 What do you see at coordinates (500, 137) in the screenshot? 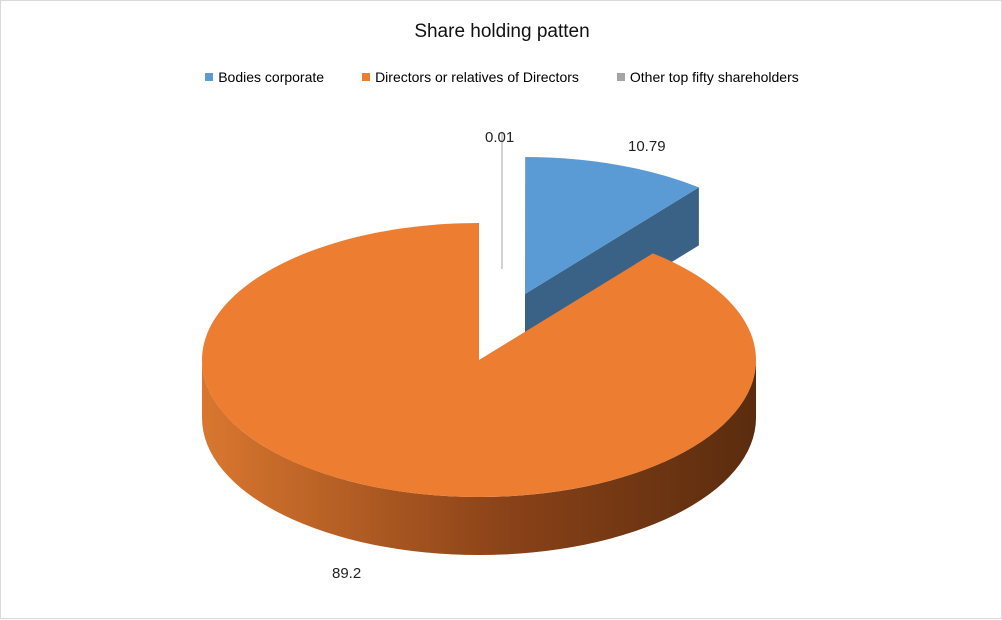
I see `data-label-other-top-fifty: 0.01` at bounding box center [500, 137].